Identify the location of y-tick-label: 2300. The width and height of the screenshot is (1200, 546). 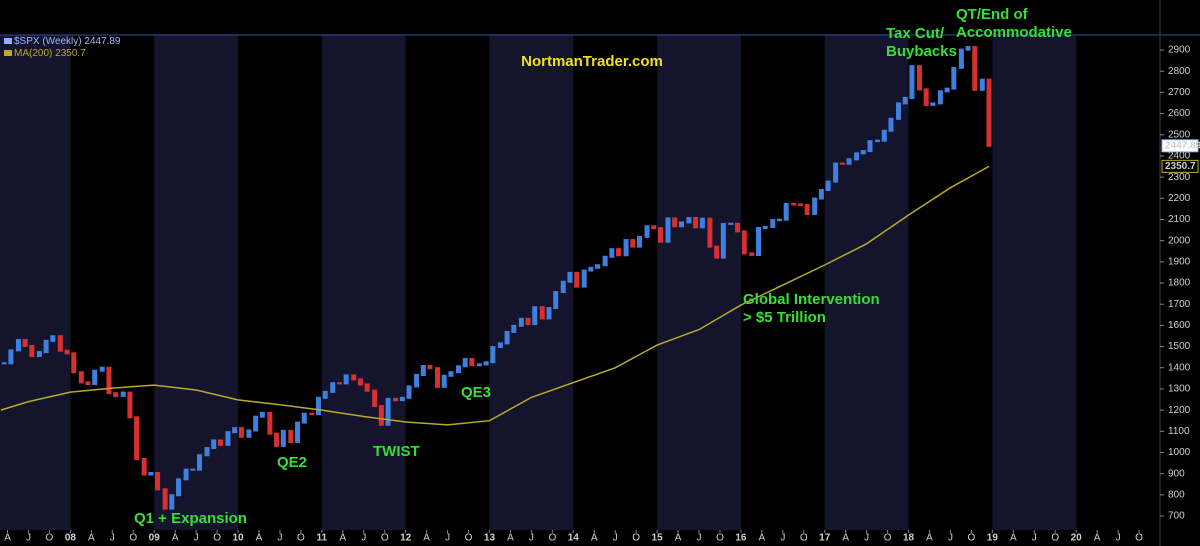
(1179, 177).